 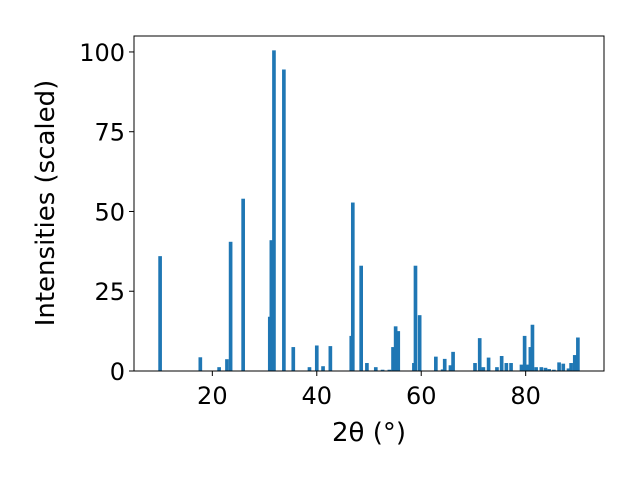 I want to click on x-axis-ticks: 20 40 60 80, so click(x=369, y=390).